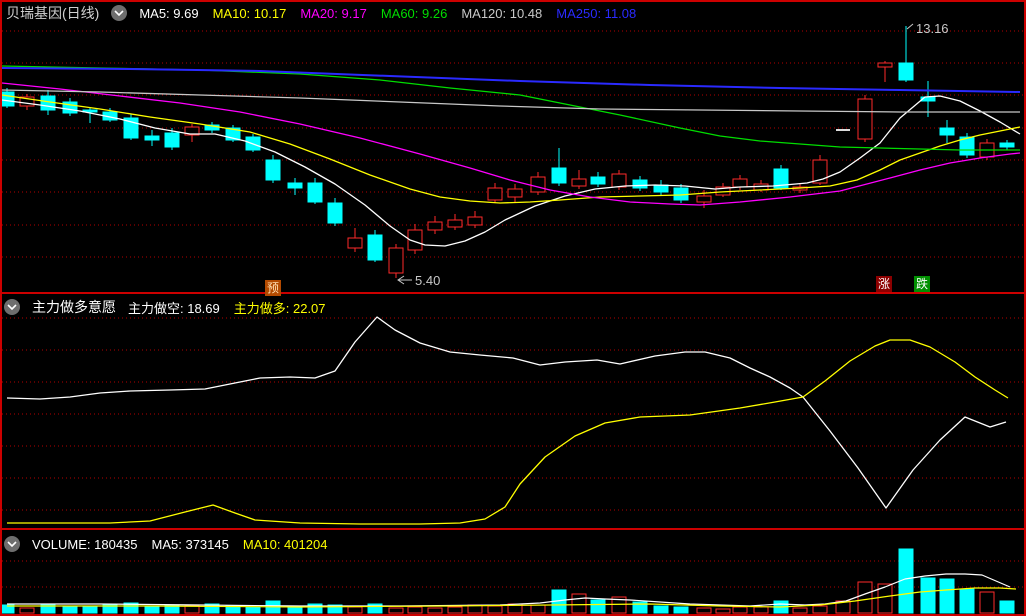 The height and width of the screenshot is (616, 1026). I want to click on rise-badge: 涨, so click(884, 284).